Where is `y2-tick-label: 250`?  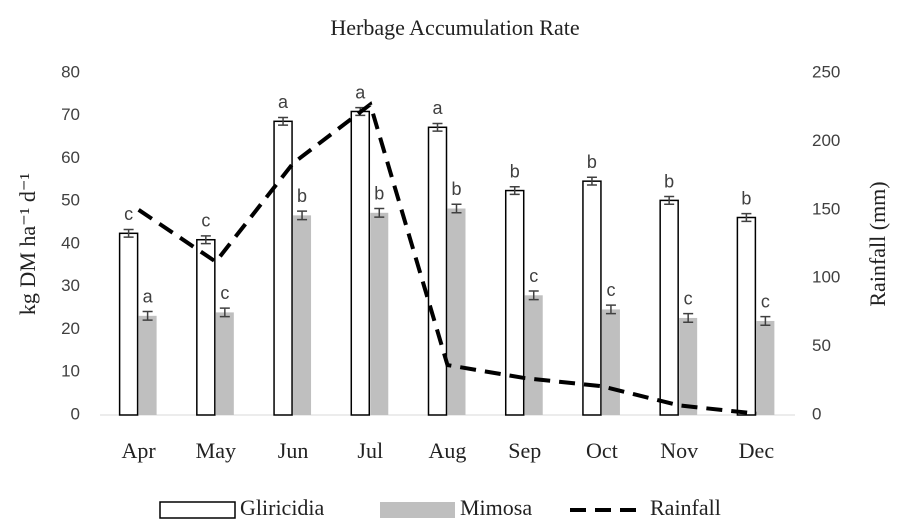
y2-tick-label: 250 is located at coordinates (826, 71).